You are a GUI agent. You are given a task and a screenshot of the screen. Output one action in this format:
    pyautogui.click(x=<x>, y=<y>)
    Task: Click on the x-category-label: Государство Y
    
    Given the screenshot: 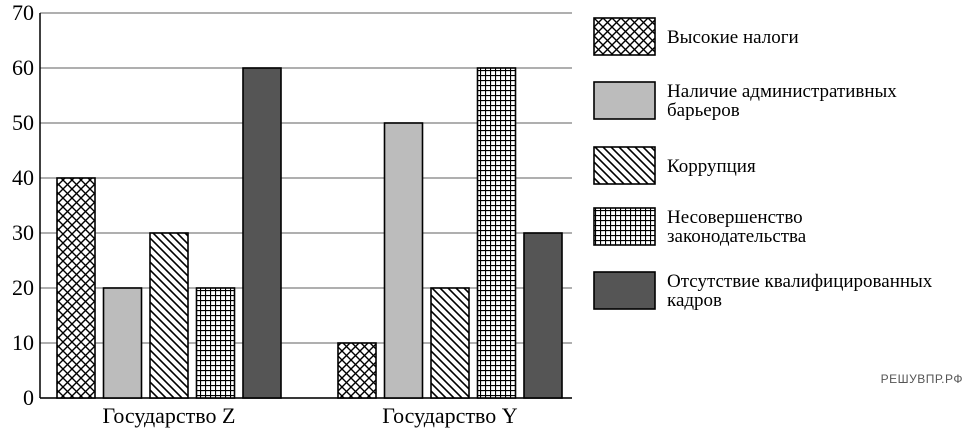 What is the action you would take?
    pyautogui.click(x=449, y=415)
    